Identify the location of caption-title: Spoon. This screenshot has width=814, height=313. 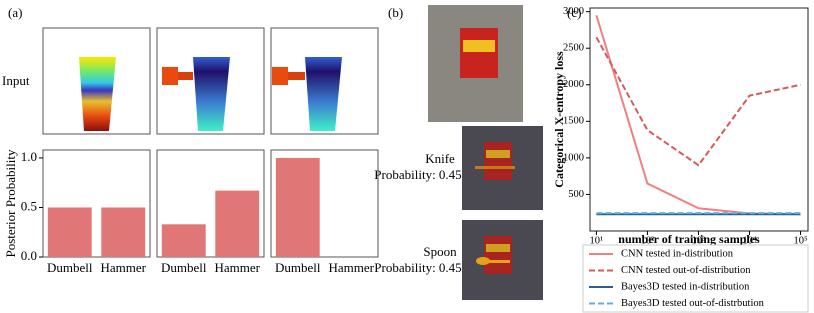
(440, 251).